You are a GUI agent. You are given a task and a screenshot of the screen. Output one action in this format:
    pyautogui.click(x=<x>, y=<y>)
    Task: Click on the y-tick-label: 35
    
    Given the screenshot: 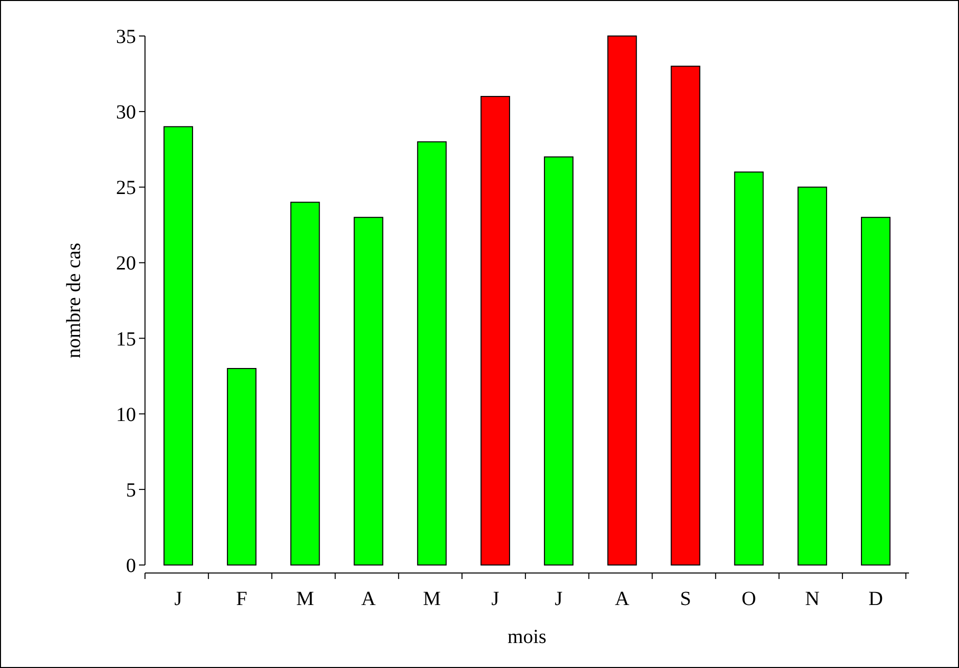 What is the action you would take?
    pyautogui.click(x=126, y=37)
    